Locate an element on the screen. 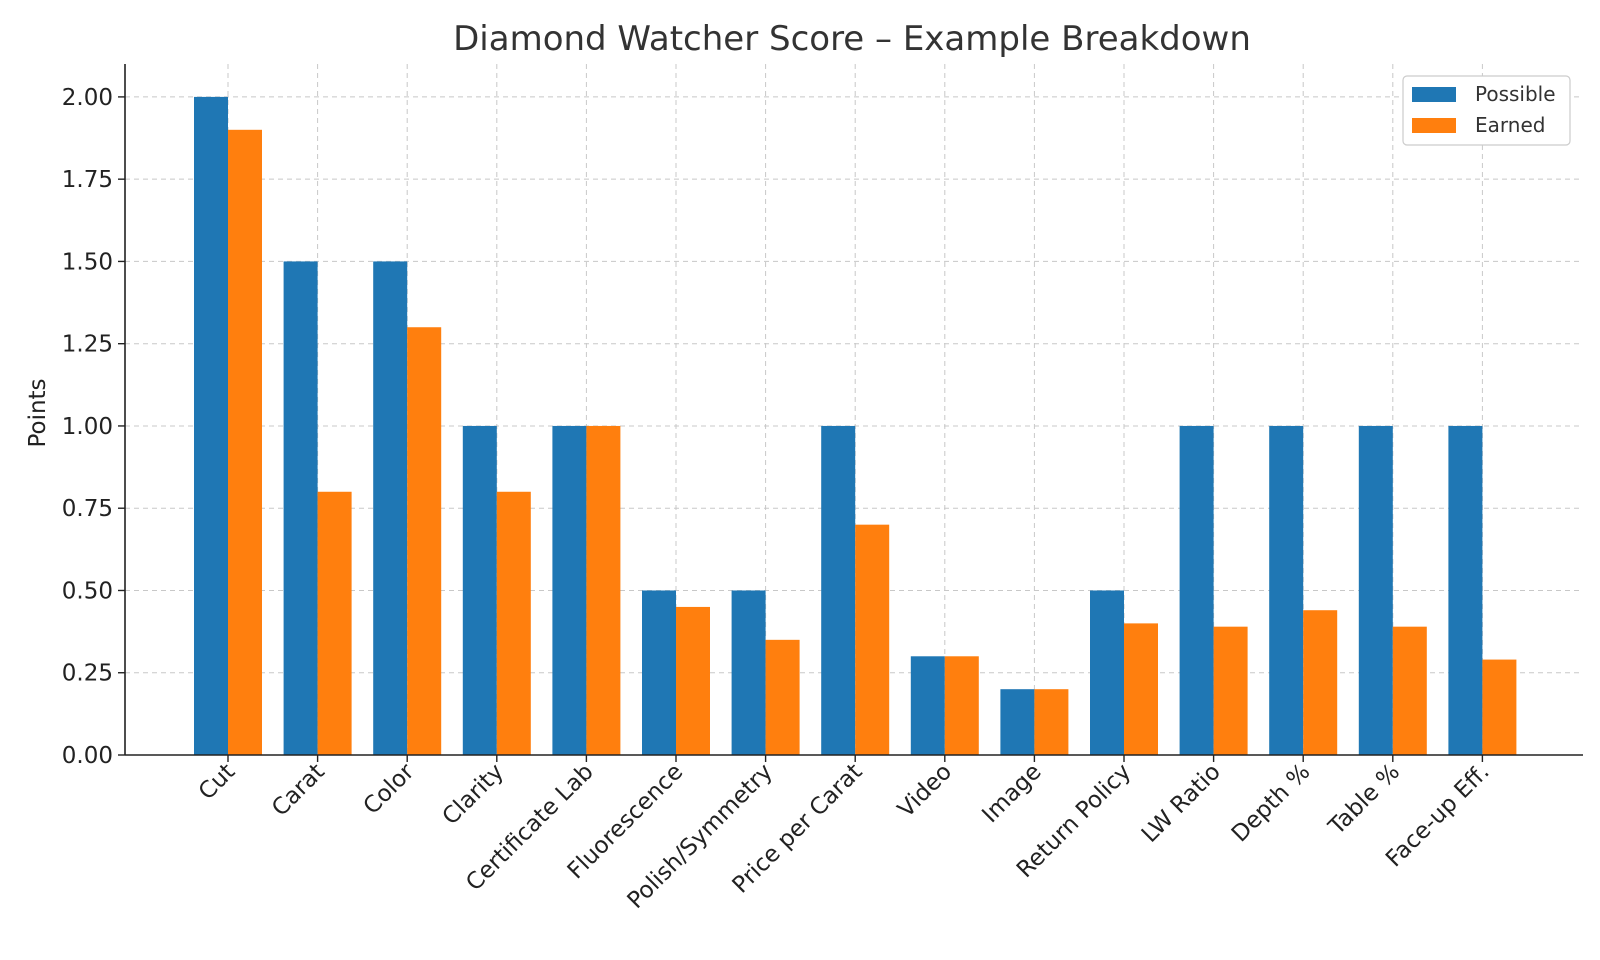 This screenshot has width=1600, height=960. x-tick-label: LW Ratio is located at coordinates (1181, 803).